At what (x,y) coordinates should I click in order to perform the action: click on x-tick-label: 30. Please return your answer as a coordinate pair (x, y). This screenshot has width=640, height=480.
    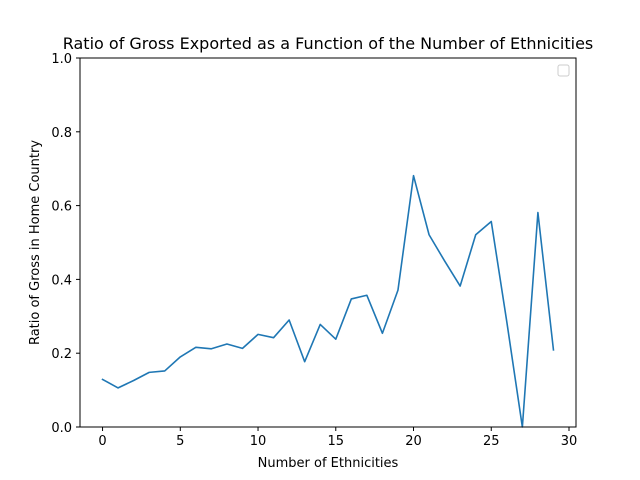
    Looking at the image, I should click on (569, 441).